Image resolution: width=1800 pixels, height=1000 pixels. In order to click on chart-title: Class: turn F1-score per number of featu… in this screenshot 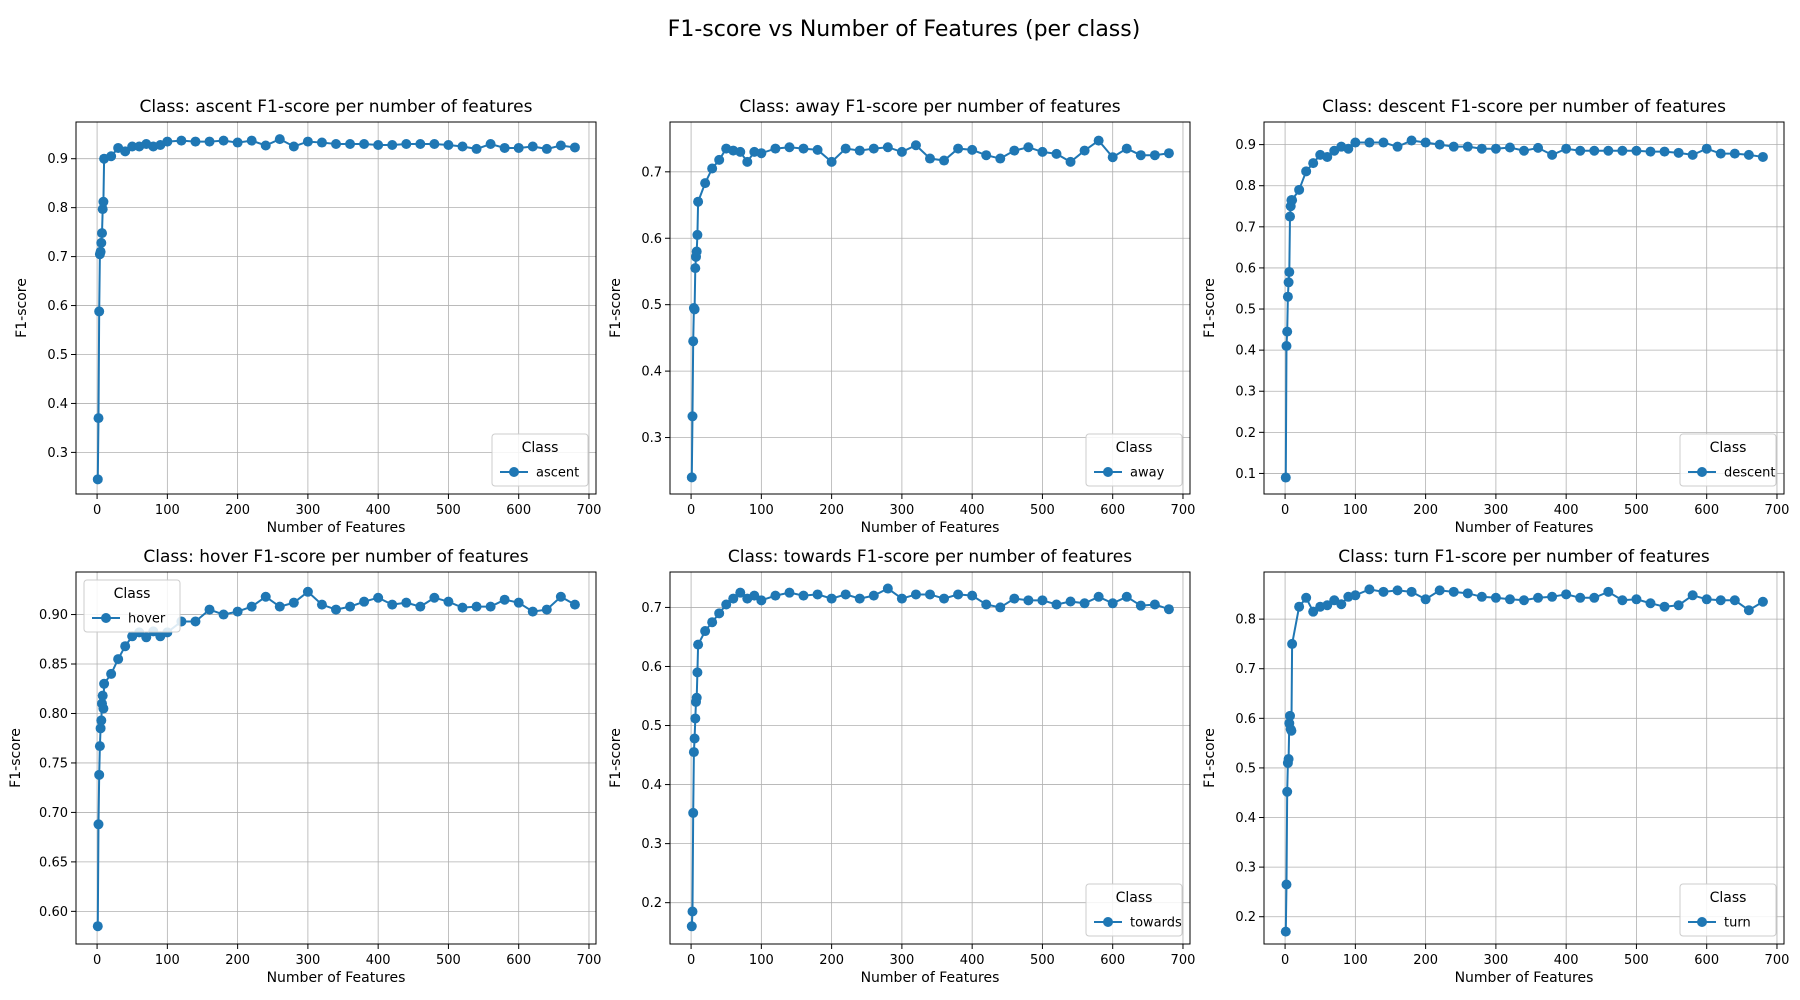, I will do `click(1524, 557)`.